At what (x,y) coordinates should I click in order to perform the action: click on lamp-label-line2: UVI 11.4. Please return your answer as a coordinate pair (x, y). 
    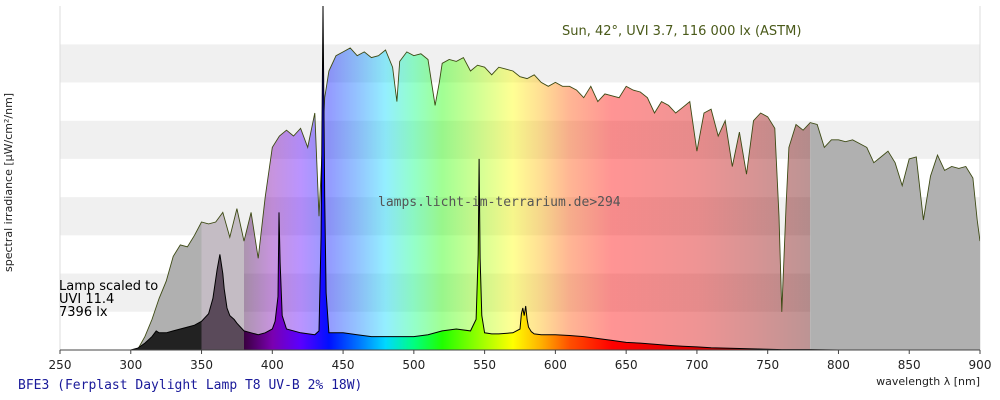
    Looking at the image, I should click on (86, 299).